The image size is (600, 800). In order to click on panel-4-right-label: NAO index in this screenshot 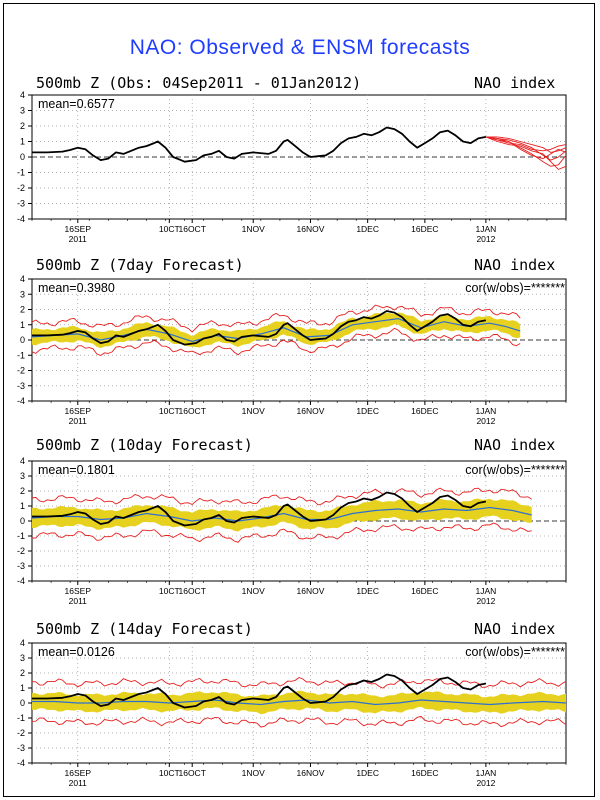, I will do `click(515, 629)`.